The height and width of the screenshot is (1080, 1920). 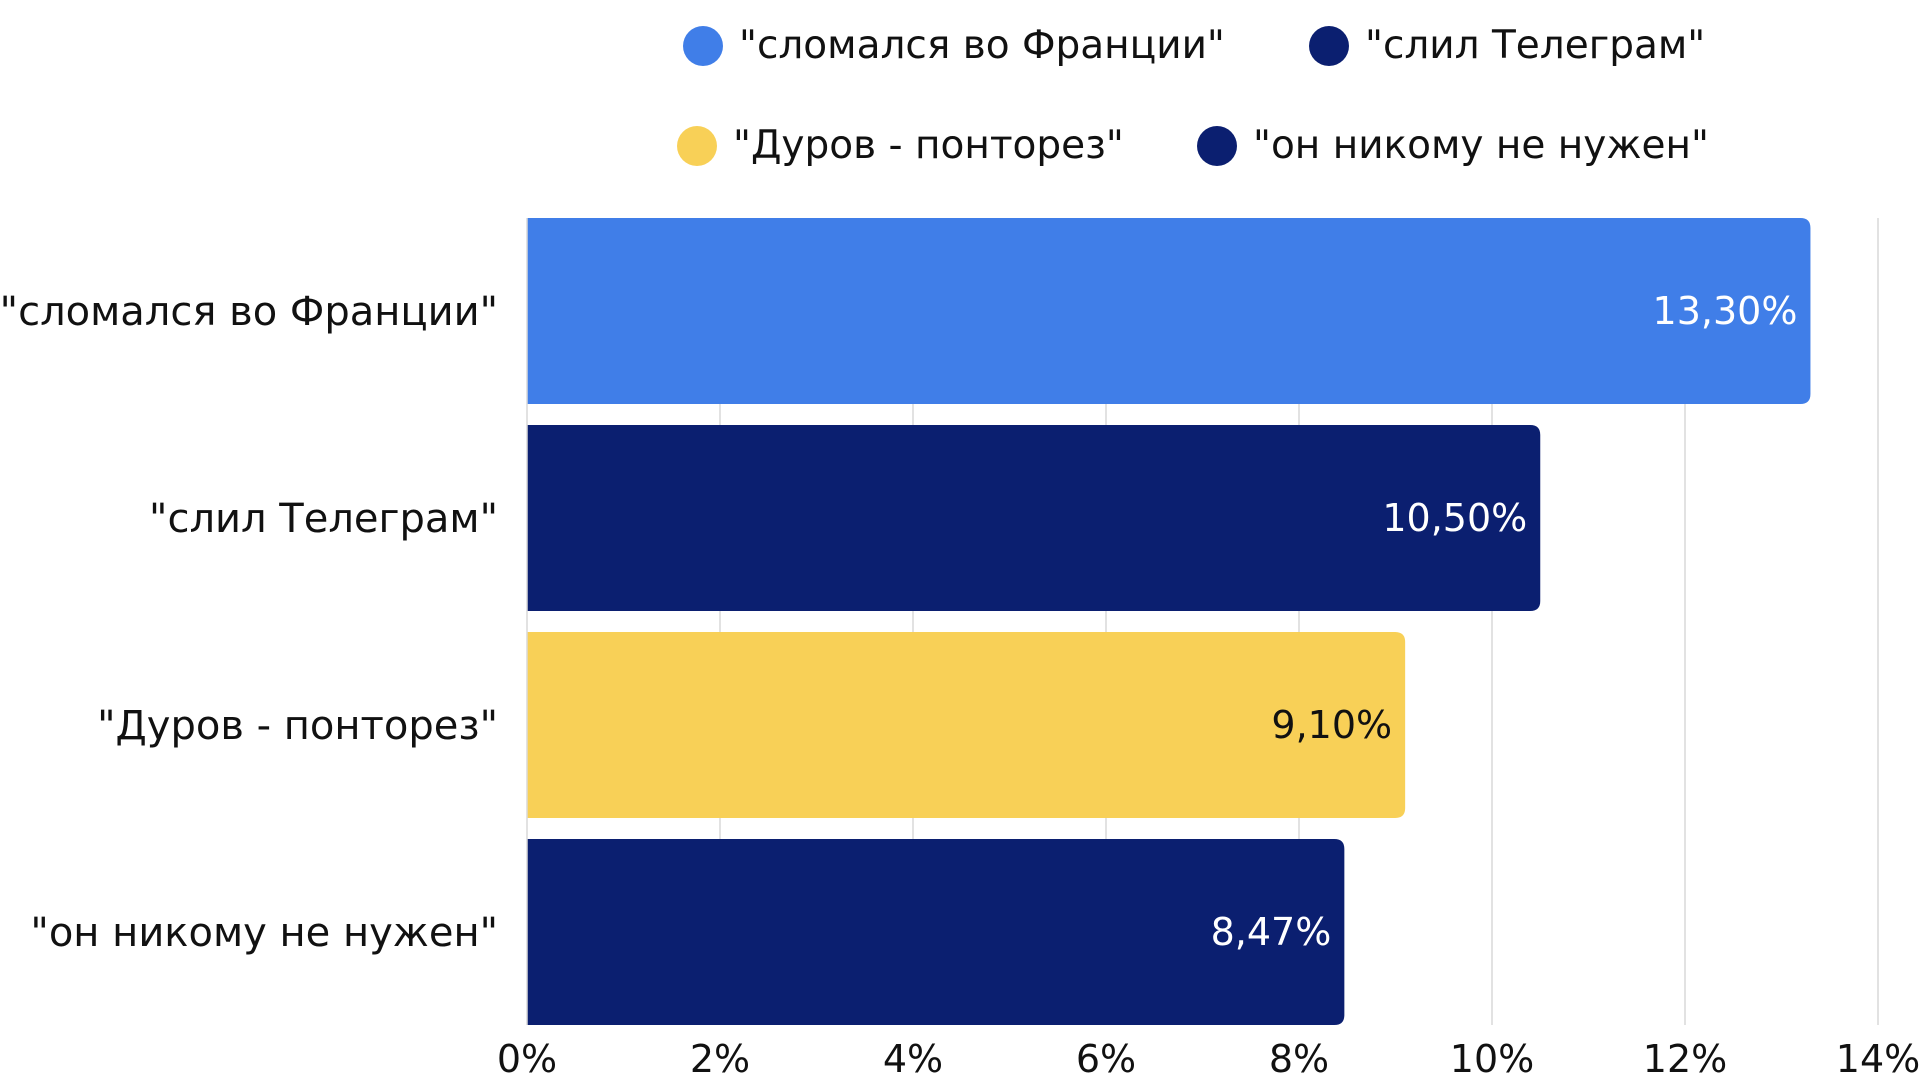 I want to click on x-tick-label: 14%, so click(x=1878, y=1058).